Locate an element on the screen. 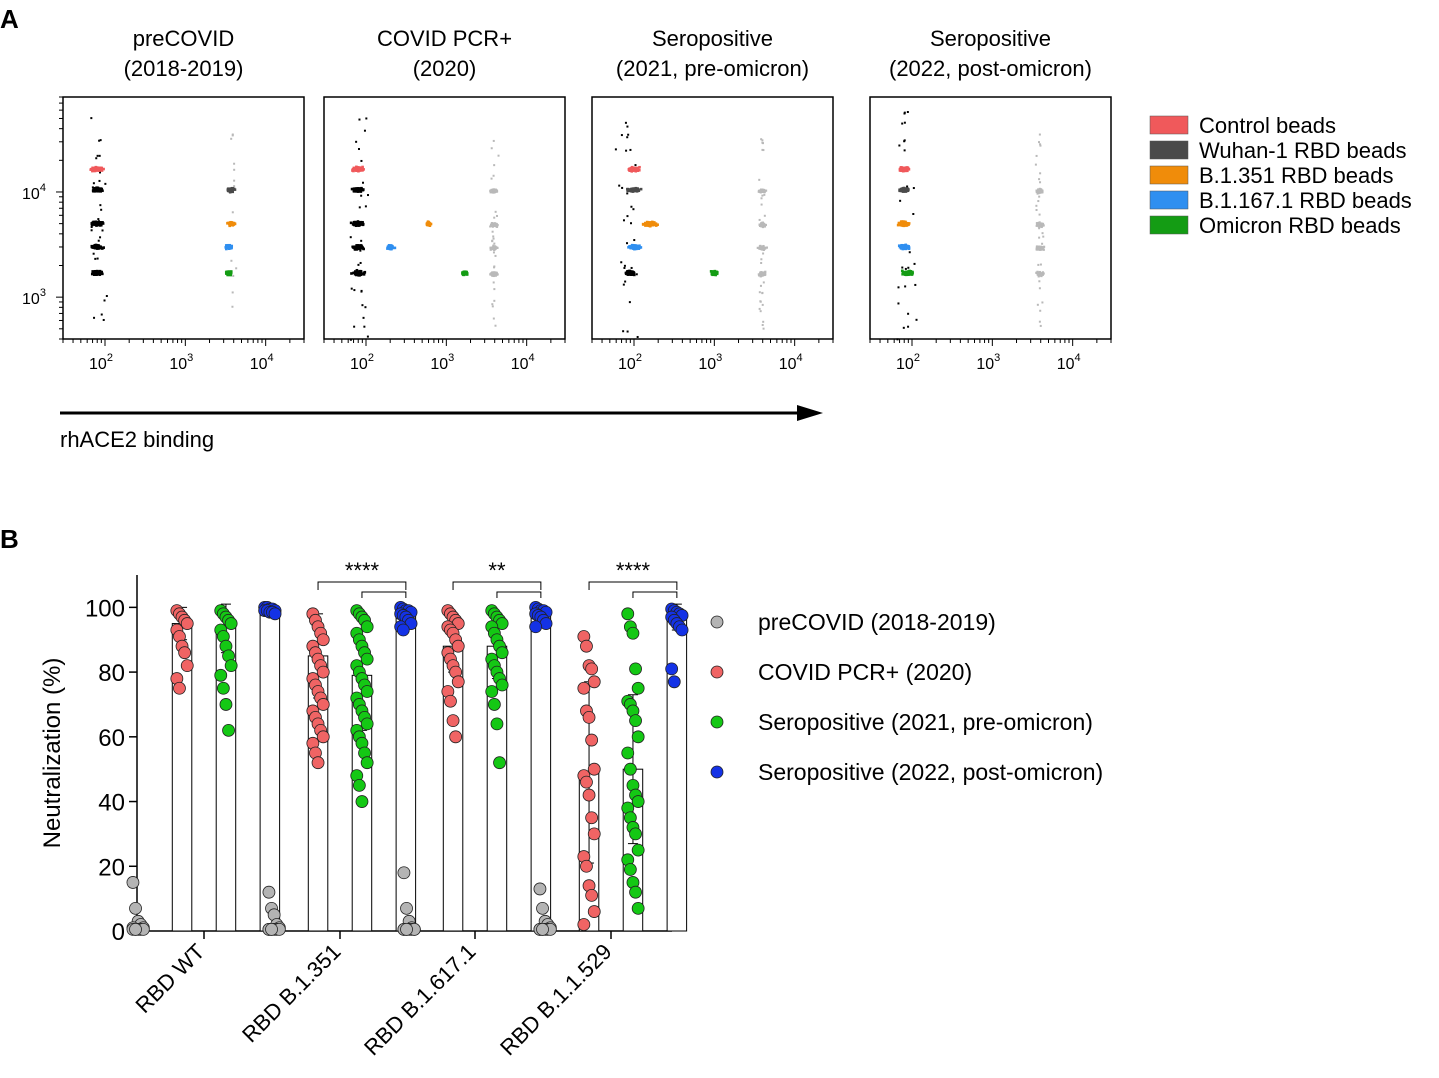 The image size is (1439, 1078). legend-b-label: Seropositive (2021, pre-omicron) is located at coordinates (925, 722).